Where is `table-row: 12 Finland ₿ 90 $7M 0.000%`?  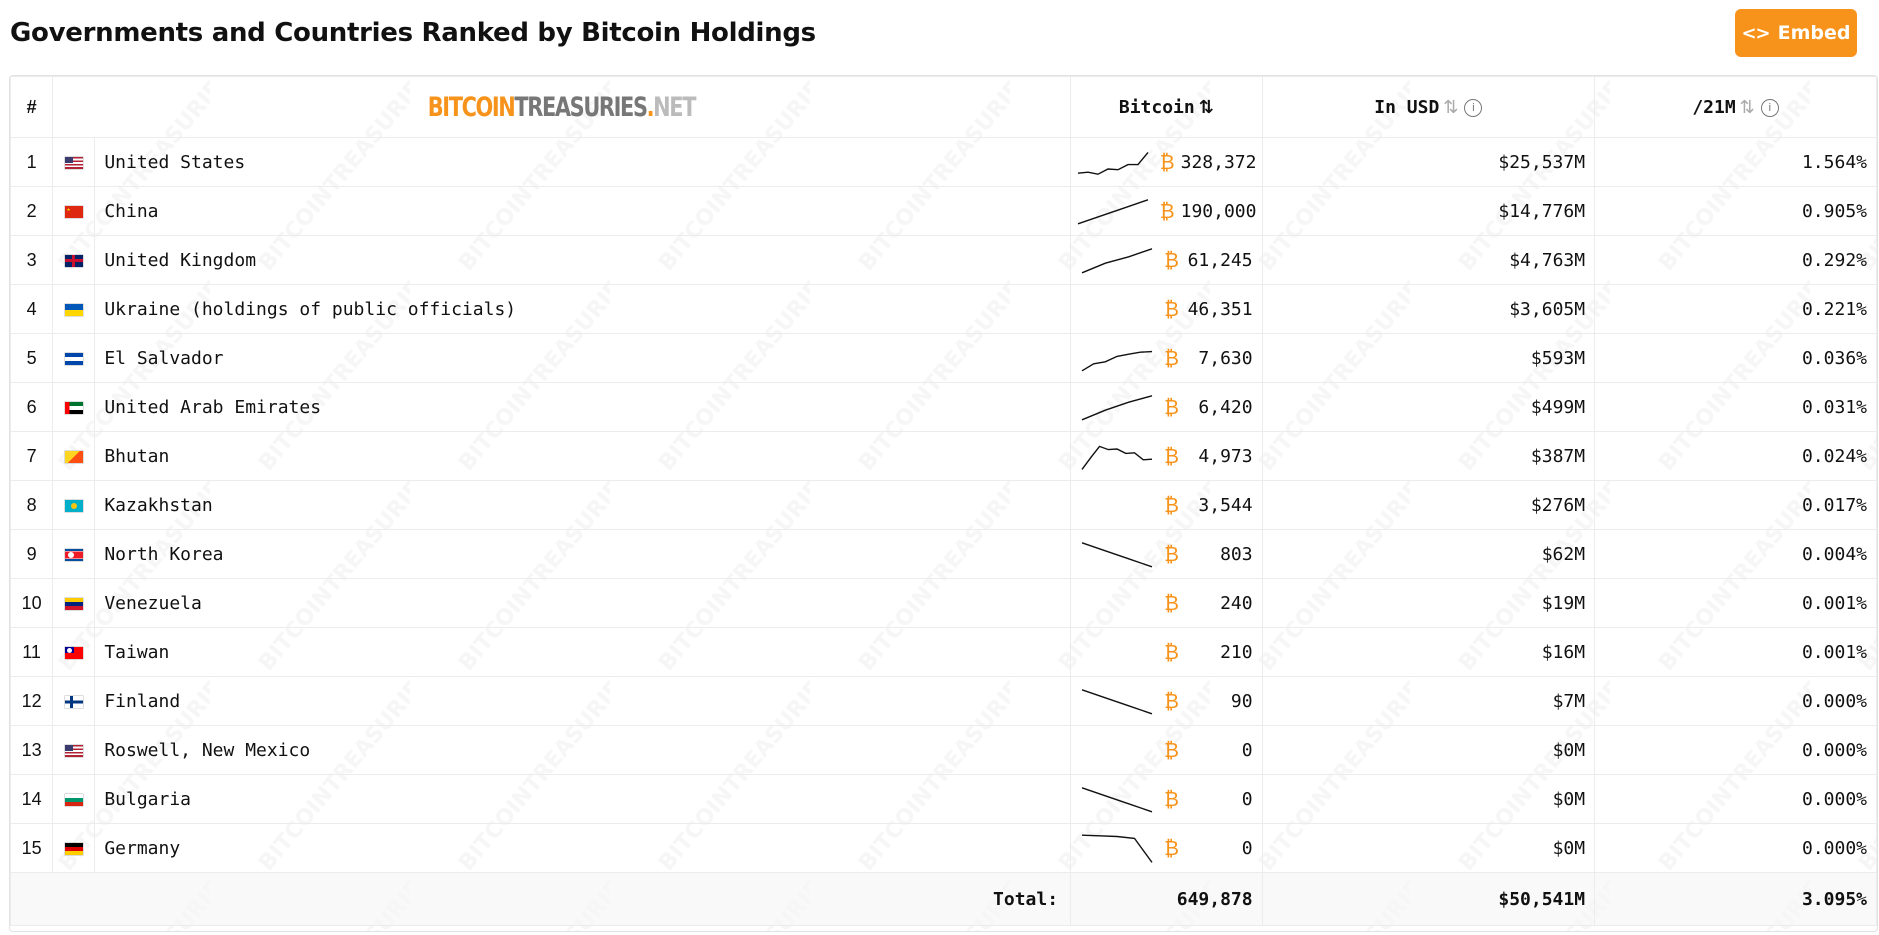
table-row: 12 Finland ₿ 90 $7M 0.000% is located at coordinates (943, 701).